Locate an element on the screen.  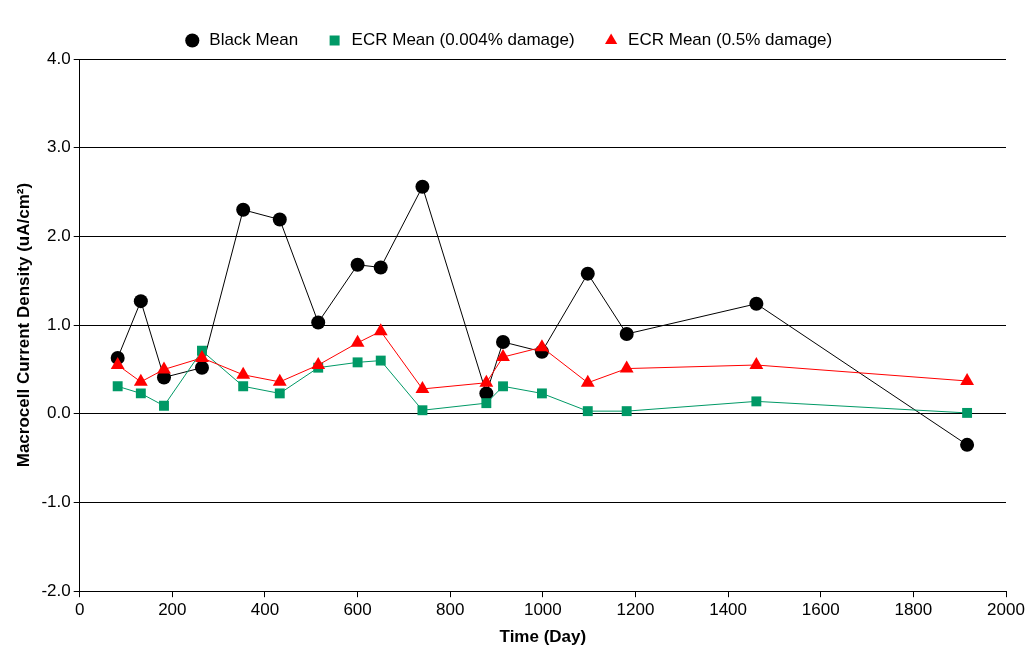
x-tick-label: 600 is located at coordinates (357, 610).